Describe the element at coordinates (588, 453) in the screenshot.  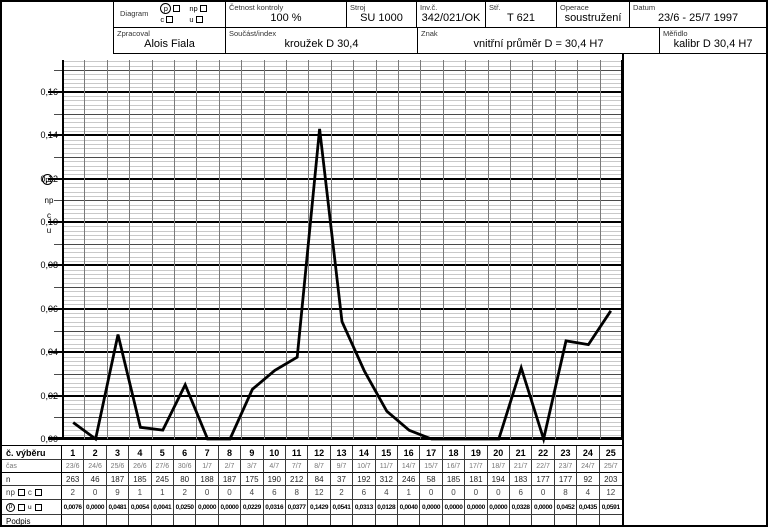
I see `sample-number-cell: 24` at that location.